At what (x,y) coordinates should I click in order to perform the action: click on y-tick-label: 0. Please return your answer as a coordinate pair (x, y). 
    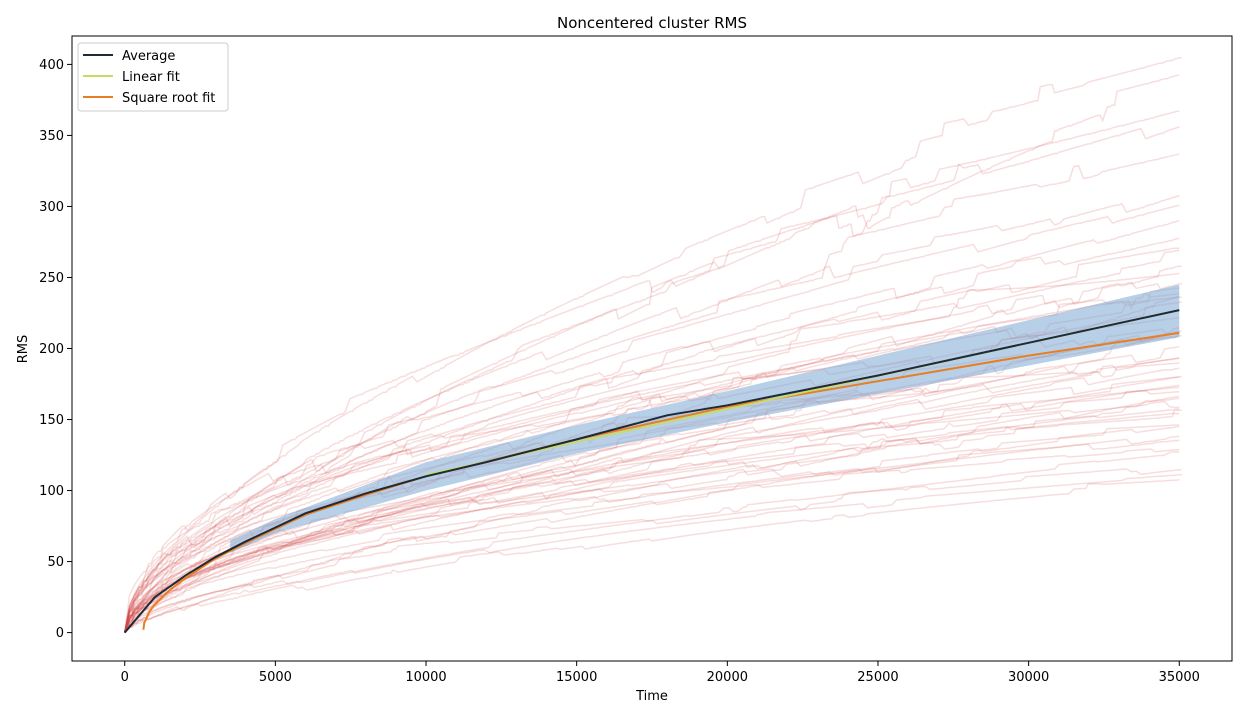
    Looking at the image, I should click on (60, 633).